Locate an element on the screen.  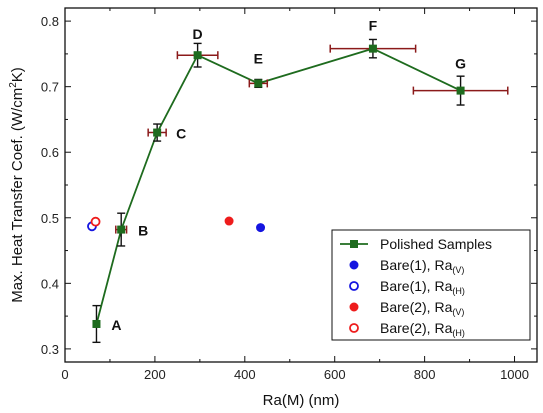
y-tick-label: 0.6 is located at coordinates (50, 152).